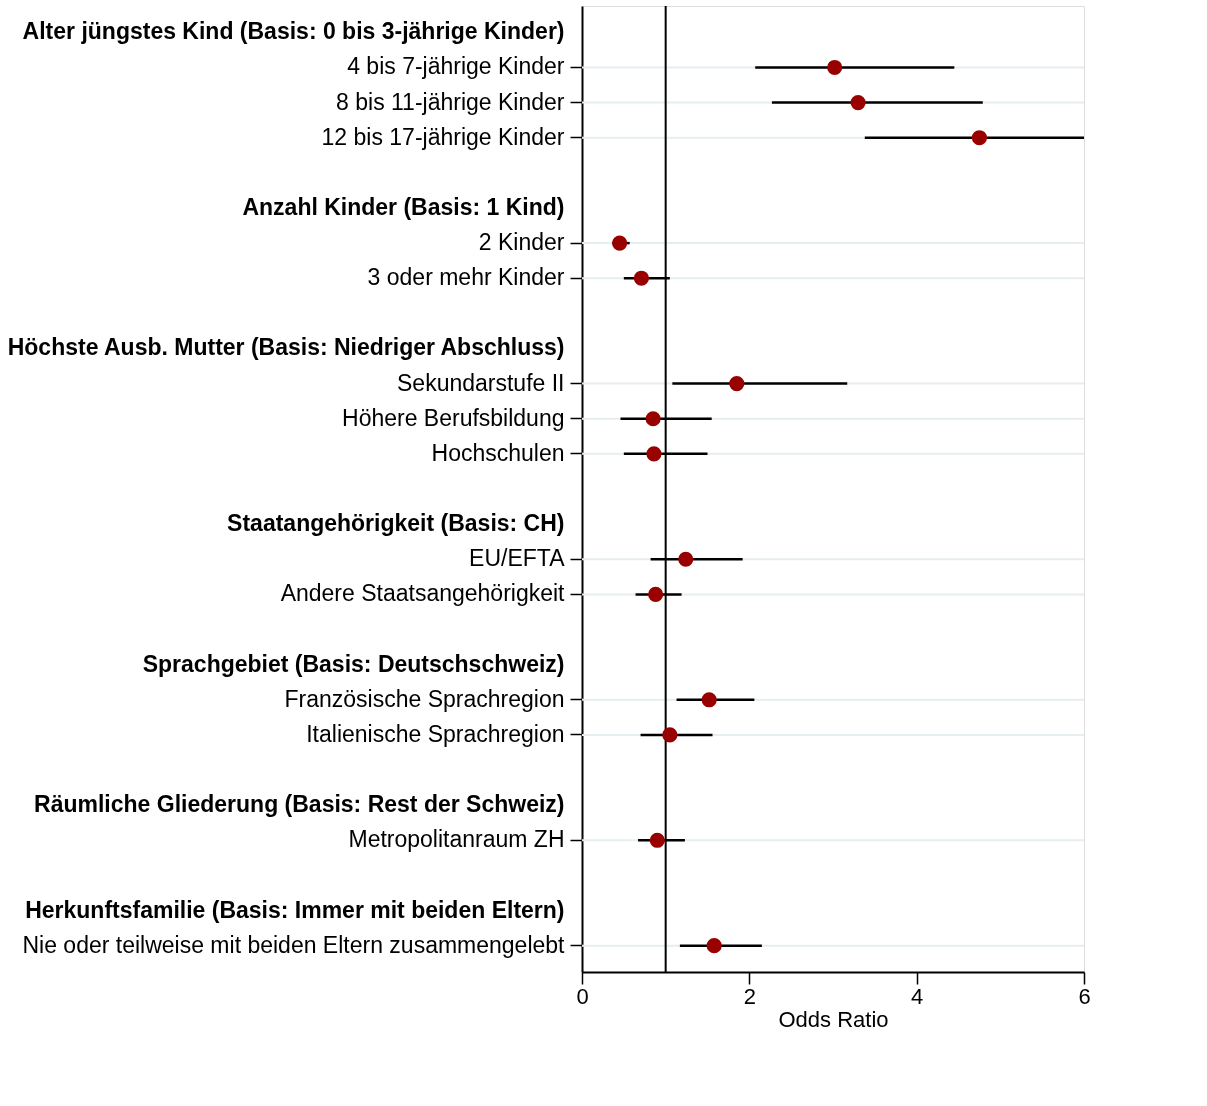 The image size is (1207, 1106). What do you see at coordinates (403, 206) in the screenshot?
I see `y-tick-label: Anzahl Kinder (Basis: 1 Kind)` at bounding box center [403, 206].